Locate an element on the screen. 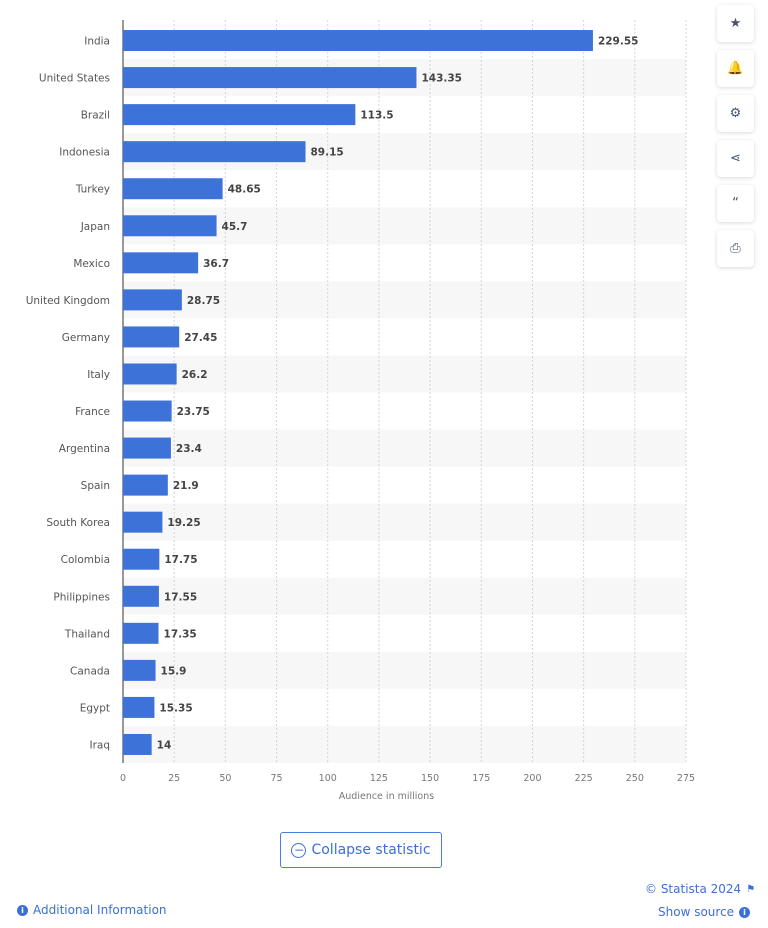 The height and width of the screenshot is (928, 768). data-label: 45.7 is located at coordinates (235, 227).